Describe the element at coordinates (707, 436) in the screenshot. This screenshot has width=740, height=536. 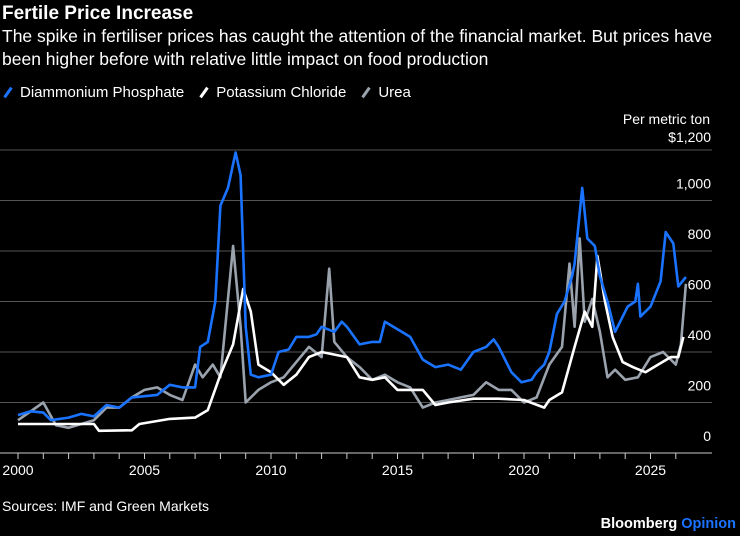
I see `y-tick-label: 0` at that location.